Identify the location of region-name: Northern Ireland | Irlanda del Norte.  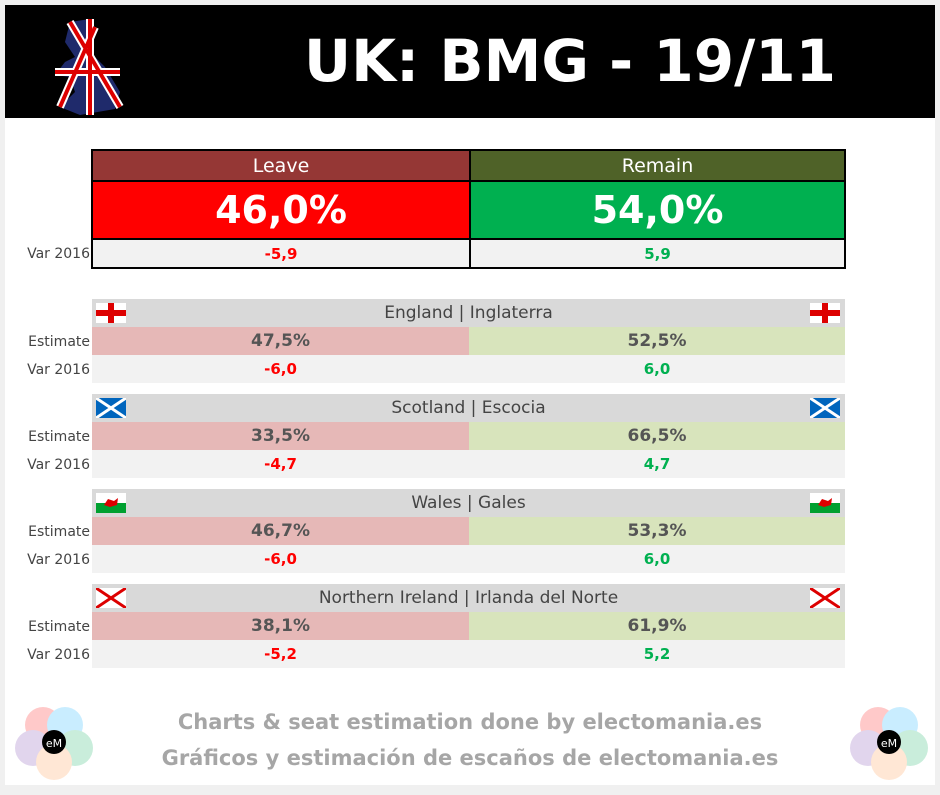
(468, 598).